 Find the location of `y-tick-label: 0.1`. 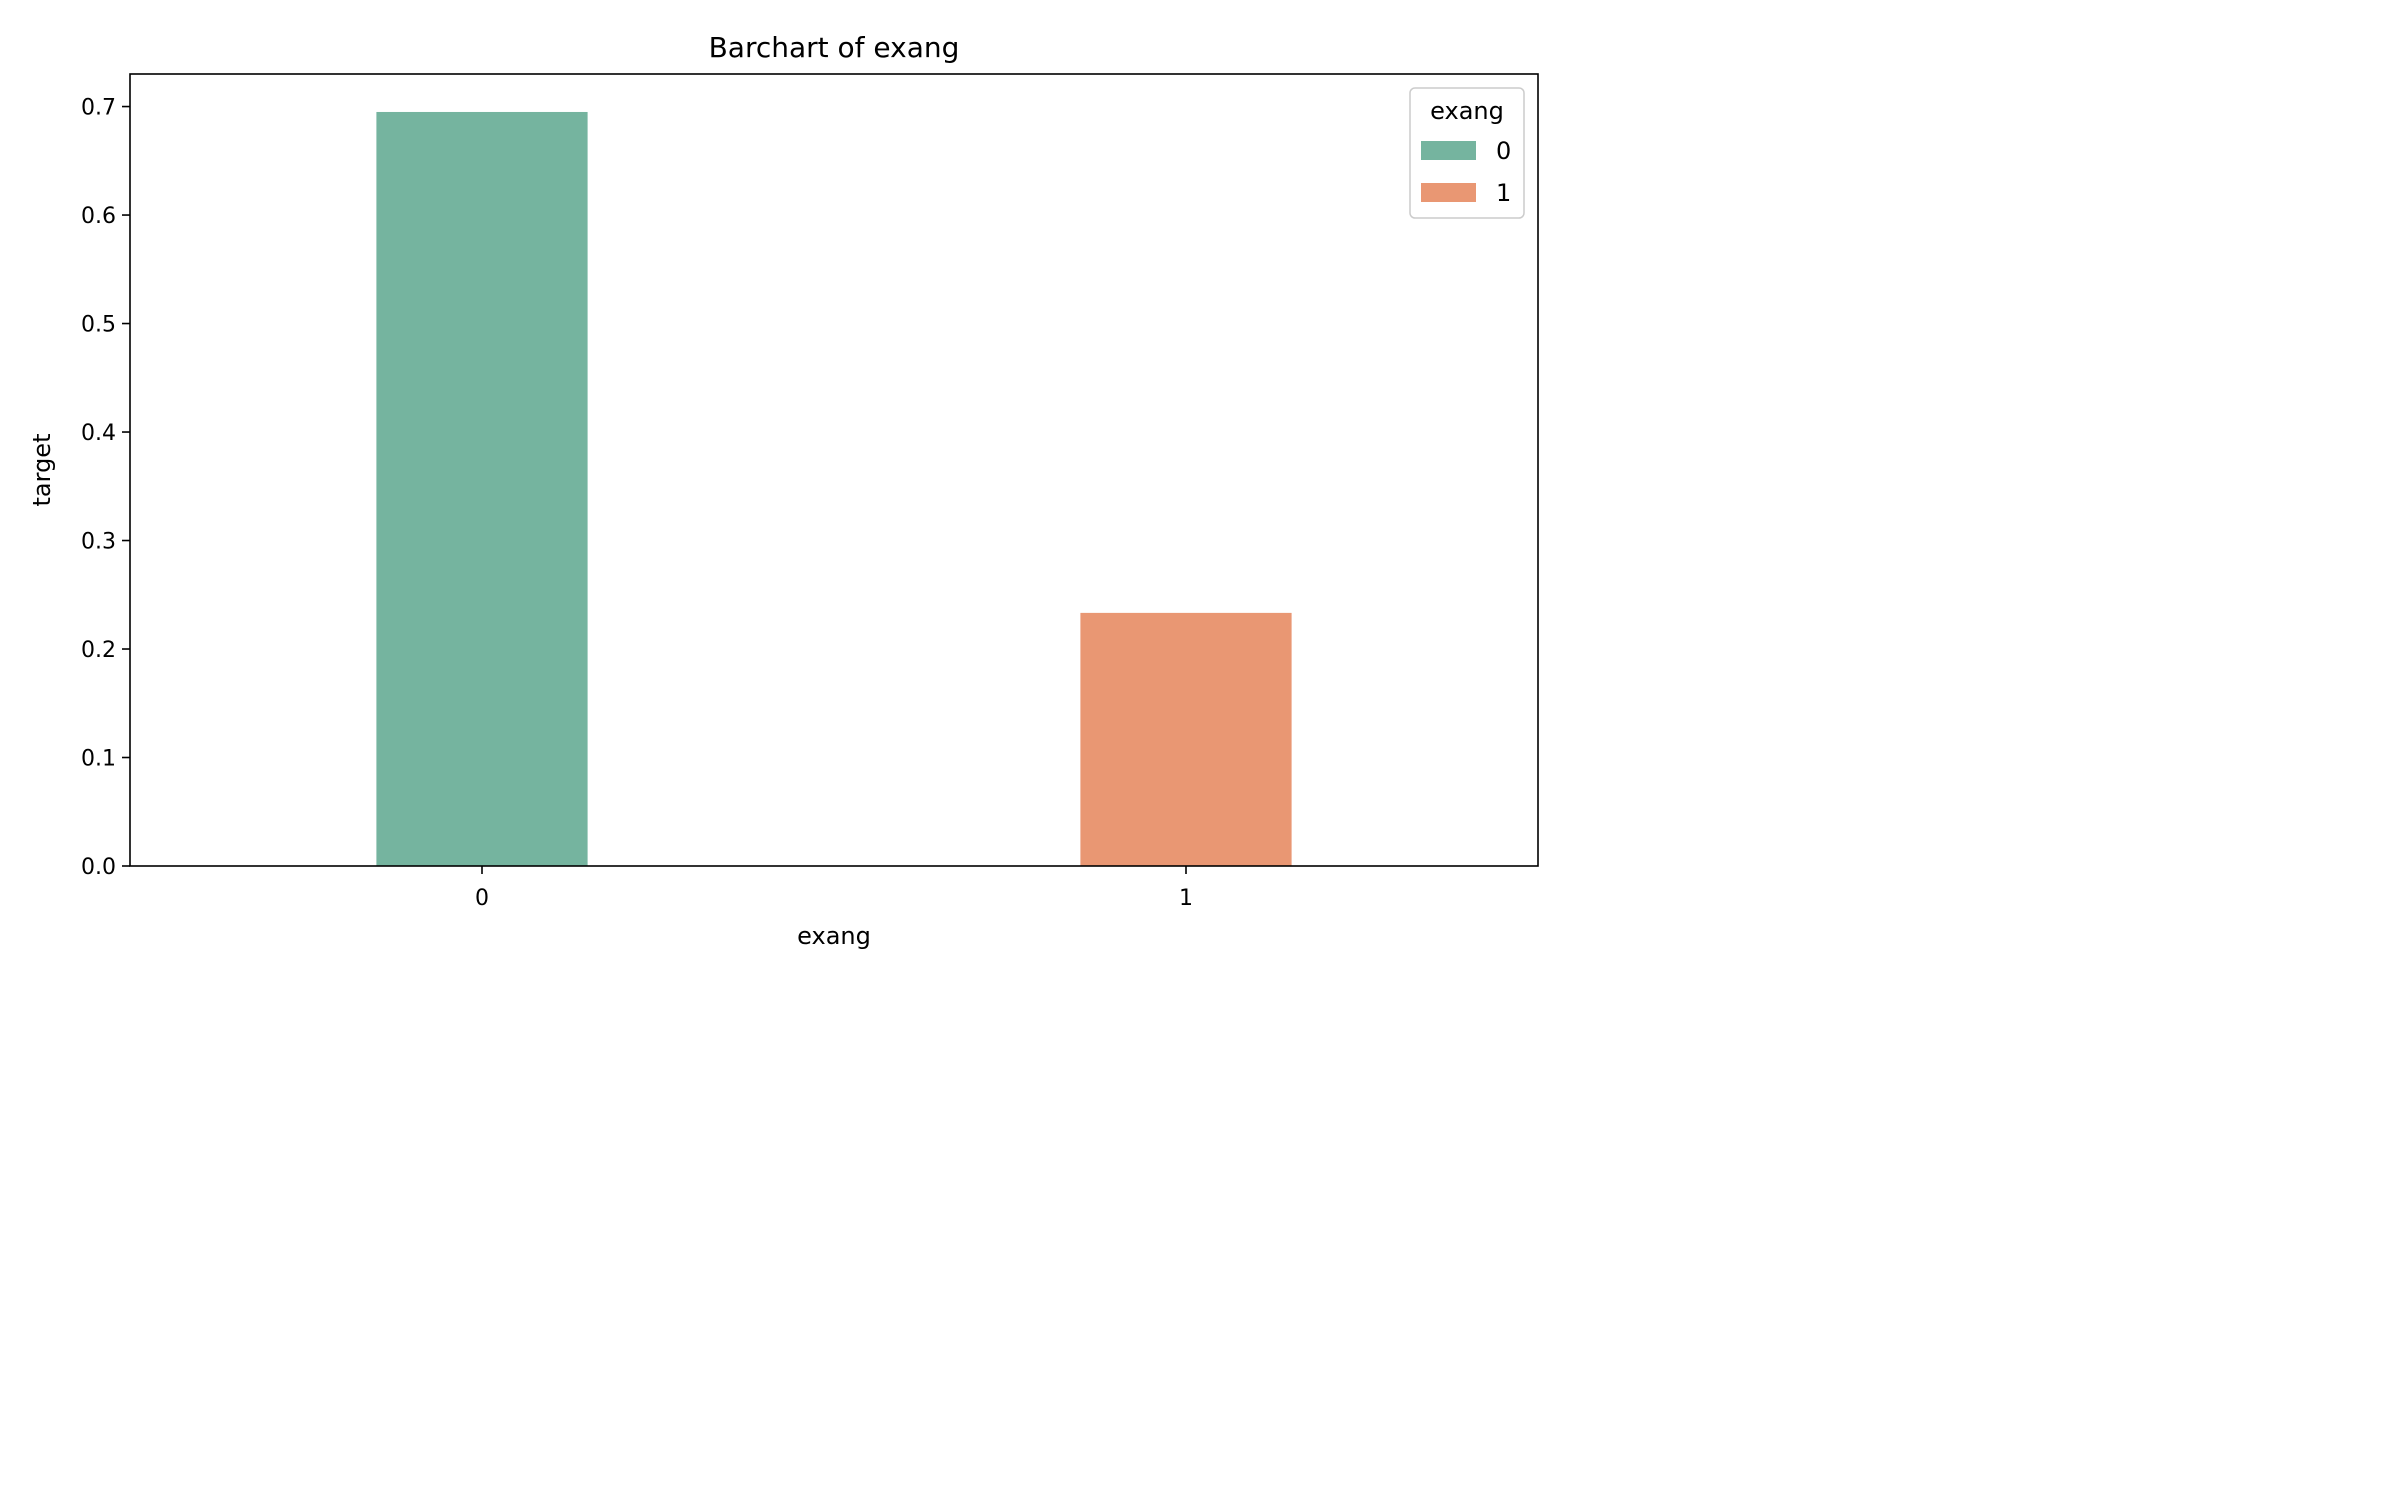

y-tick-label: 0.1 is located at coordinates (98, 759).